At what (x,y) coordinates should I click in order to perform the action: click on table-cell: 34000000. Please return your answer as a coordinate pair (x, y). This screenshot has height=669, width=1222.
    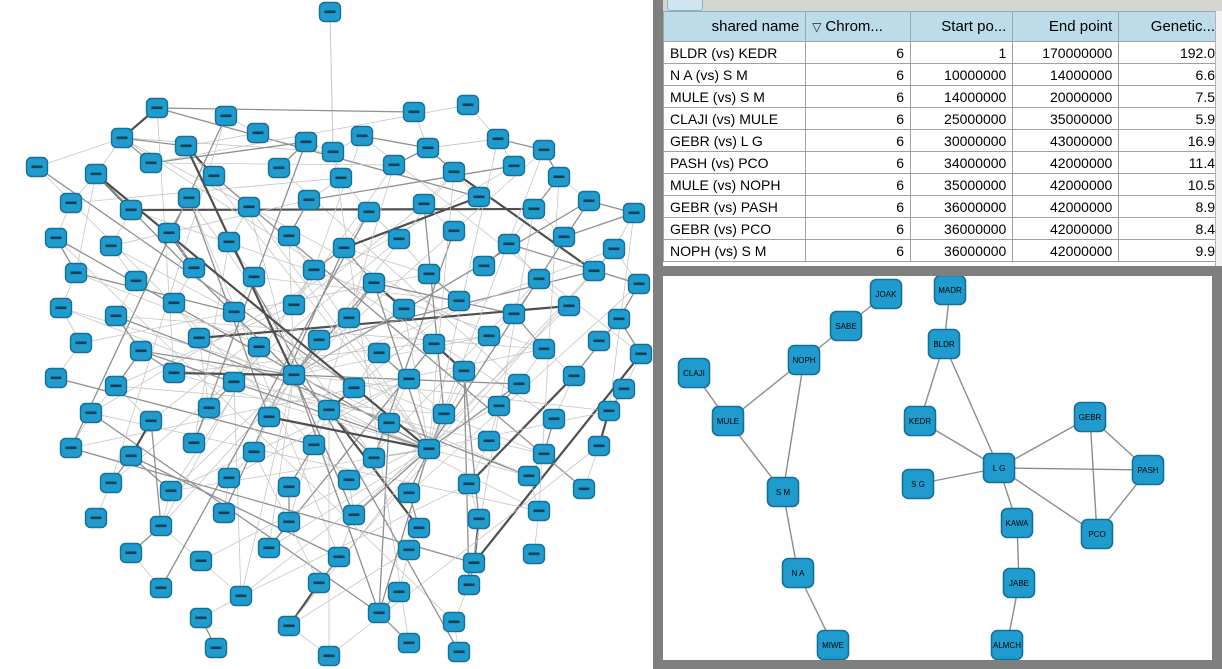
    Looking at the image, I should click on (962, 162).